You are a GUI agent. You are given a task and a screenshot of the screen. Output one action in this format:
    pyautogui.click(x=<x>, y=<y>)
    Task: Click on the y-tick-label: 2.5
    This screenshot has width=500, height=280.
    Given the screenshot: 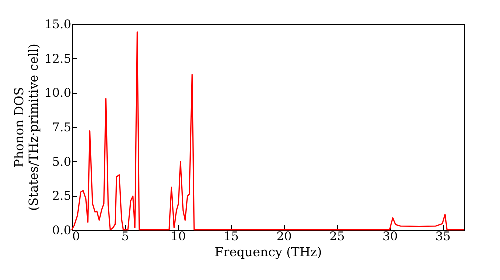 What is the action you would take?
    pyautogui.click(x=62, y=196)
    